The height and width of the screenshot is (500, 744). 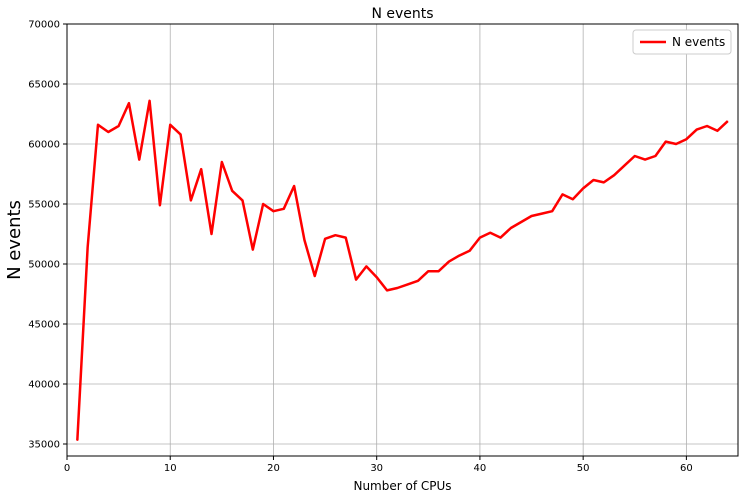 I want to click on y-tick-label: 45000, so click(x=44, y=325).